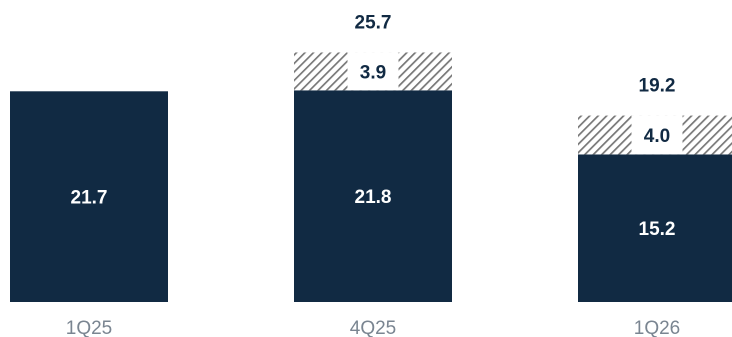 This screenshot has width=732, height=337. I want to click on bar-base-1Q26, so click(655, 228).